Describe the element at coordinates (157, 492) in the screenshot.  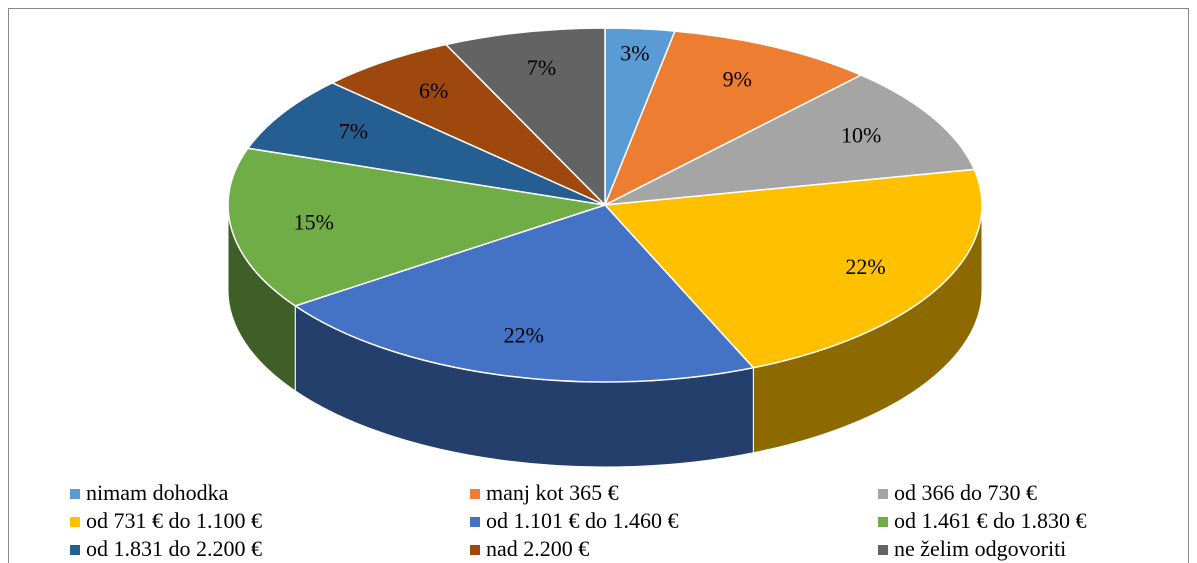
I see `legend-label: nimam dohodka` at that location.